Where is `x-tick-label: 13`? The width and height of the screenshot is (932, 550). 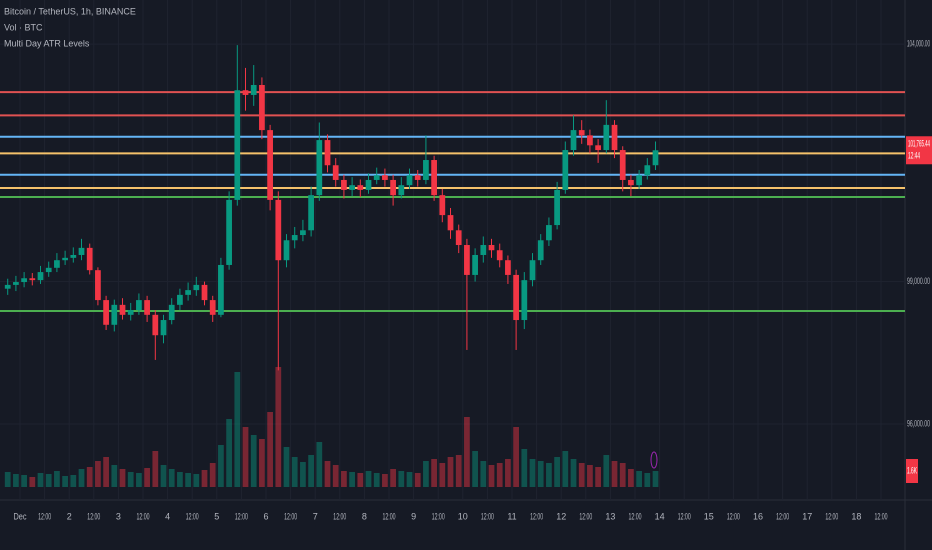
x-tick-label: 13 is located at coordinates (610, 516).